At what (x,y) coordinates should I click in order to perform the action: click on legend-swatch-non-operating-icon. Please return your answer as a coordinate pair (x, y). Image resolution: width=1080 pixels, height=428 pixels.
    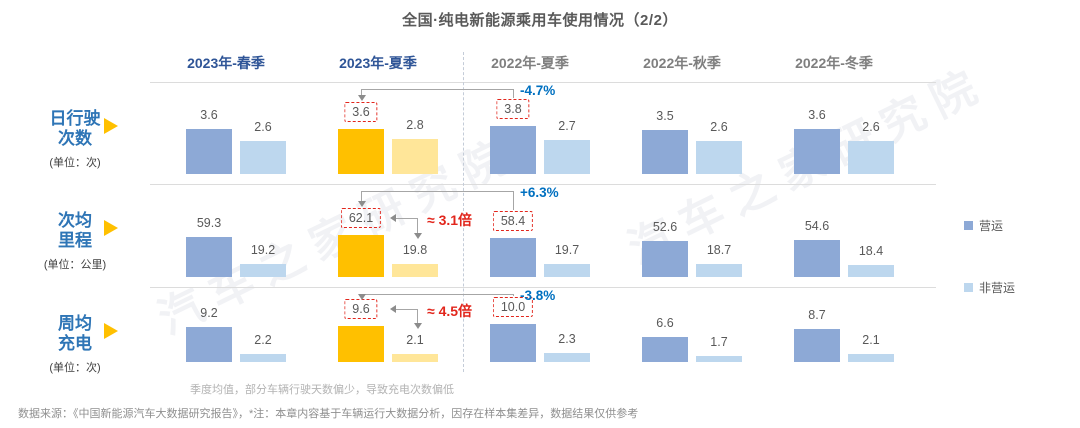
    Looking at the image, I should click on (968, 287).